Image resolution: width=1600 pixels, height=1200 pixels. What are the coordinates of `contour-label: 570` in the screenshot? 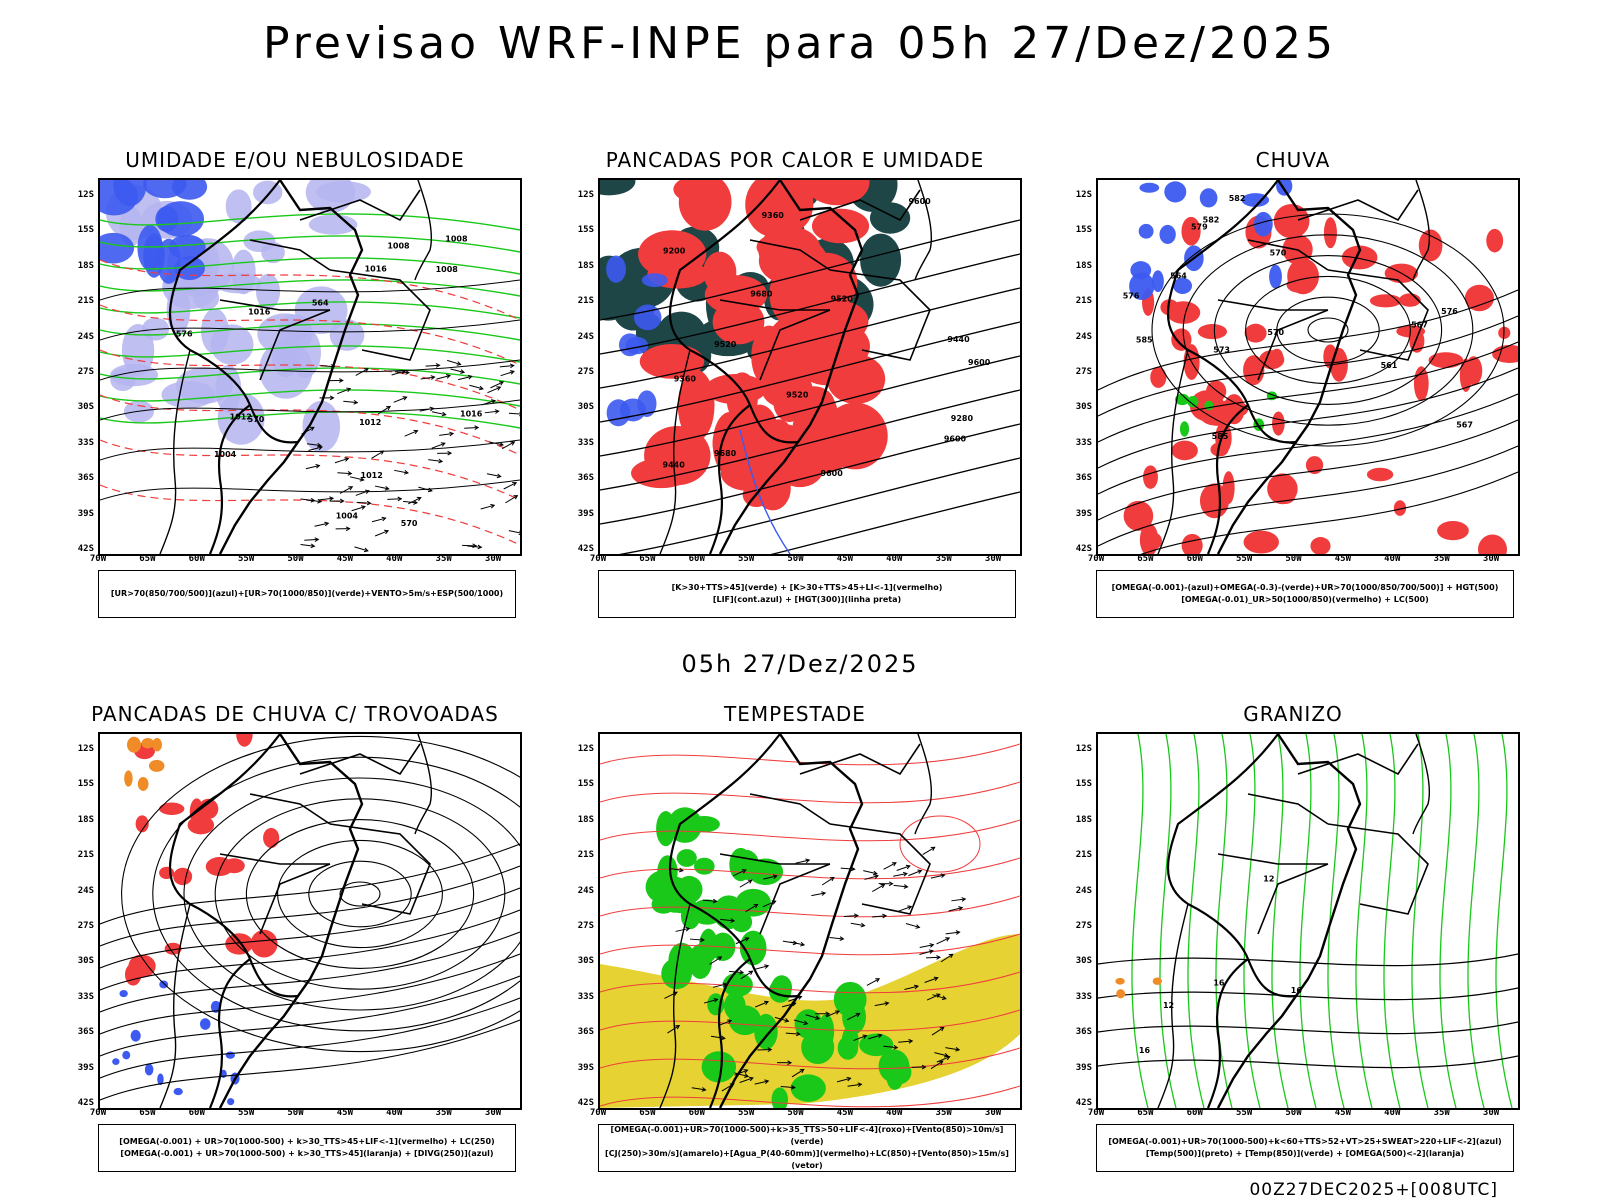 It's located at (256, 419).